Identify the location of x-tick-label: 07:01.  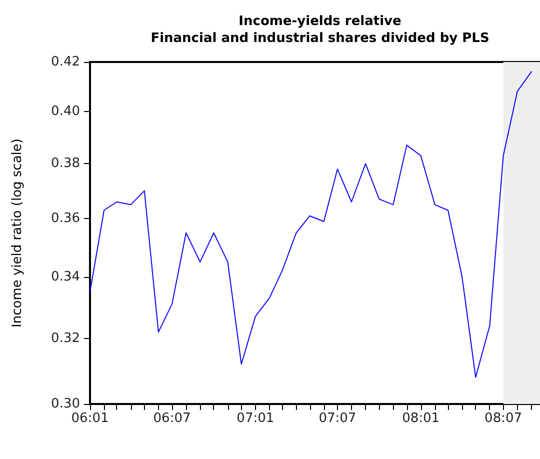
(255, 418).